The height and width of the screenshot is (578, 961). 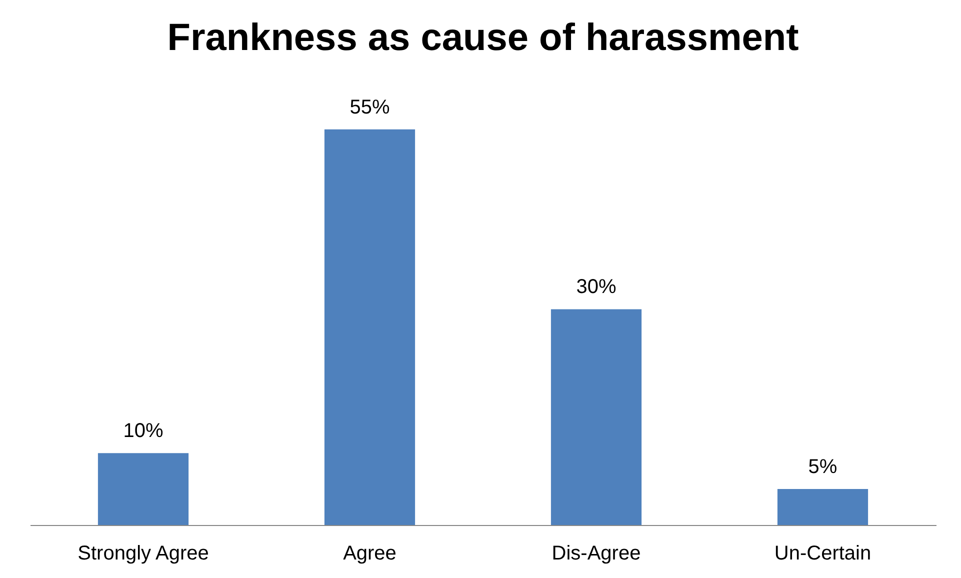 What do you see at coordinates (823, 553) in the screenshot?
I see `x-tick-label: Un-Certain` at bounding box center [823, 553].